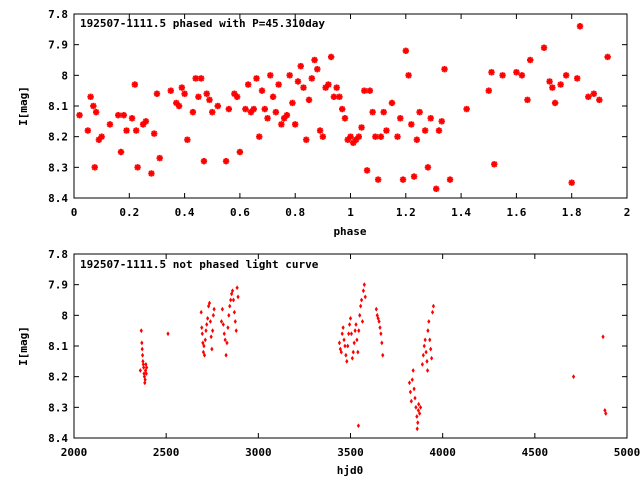 The width and height of the screenshot is (640, 480). Describe the element at coordinates (64, 315) in the screenshot. I see `y-tick-label: 8` at that location.